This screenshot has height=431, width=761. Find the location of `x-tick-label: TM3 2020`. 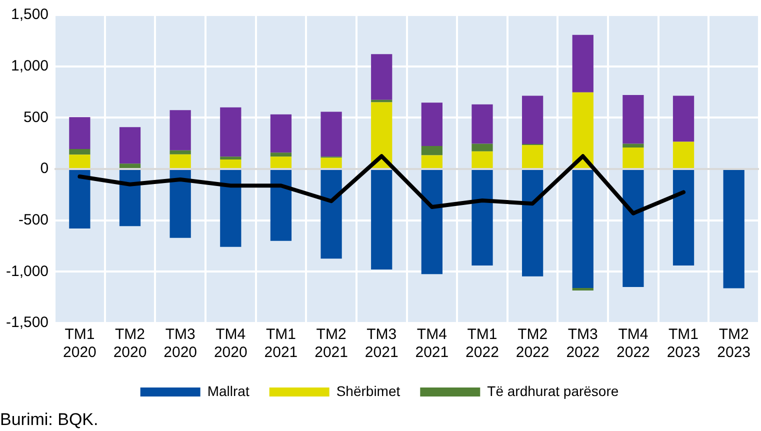

x-tick-label: TM3 2020 is located at coordinates (181, 344).